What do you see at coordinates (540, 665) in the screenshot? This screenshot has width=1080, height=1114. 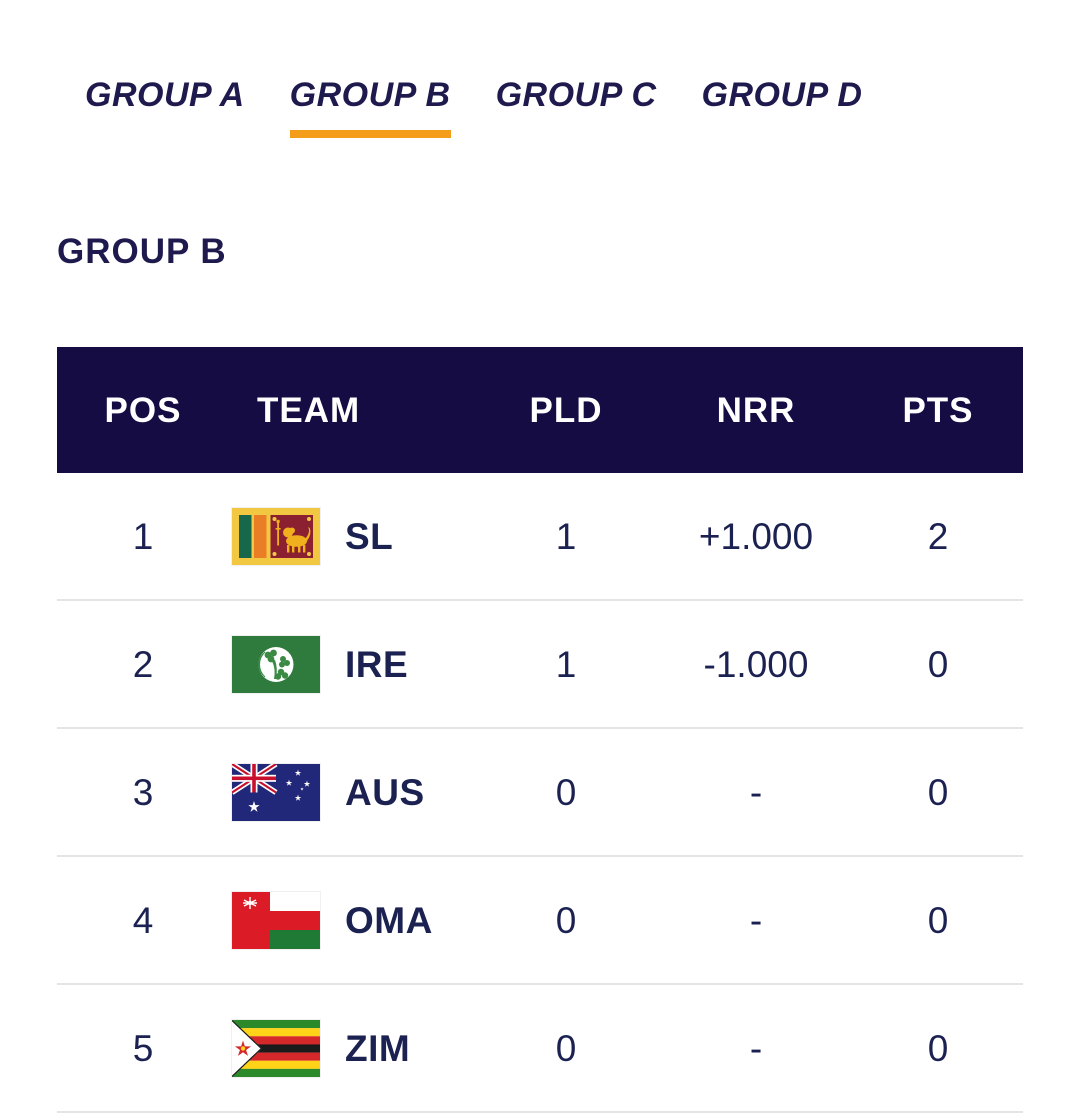 I see `table-row: 2 IRE 1 -1.000 0` at bounding box center [540, 665].